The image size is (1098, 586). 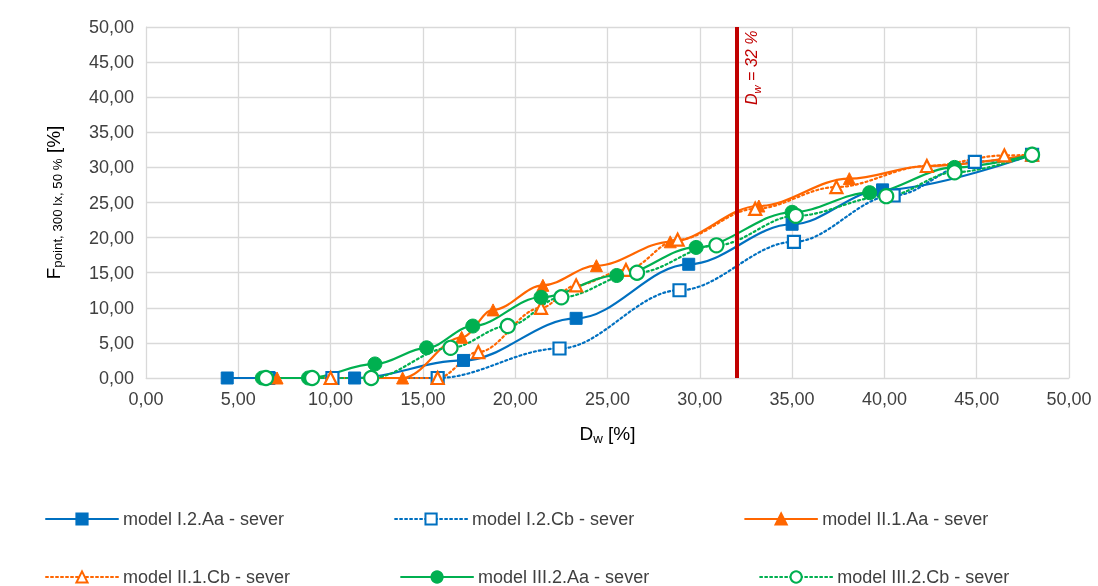 What do you see at coordinates (607, 399) in the screenshot?
I see `x-tick-label: 25,00` at bounding box center [607, 399].